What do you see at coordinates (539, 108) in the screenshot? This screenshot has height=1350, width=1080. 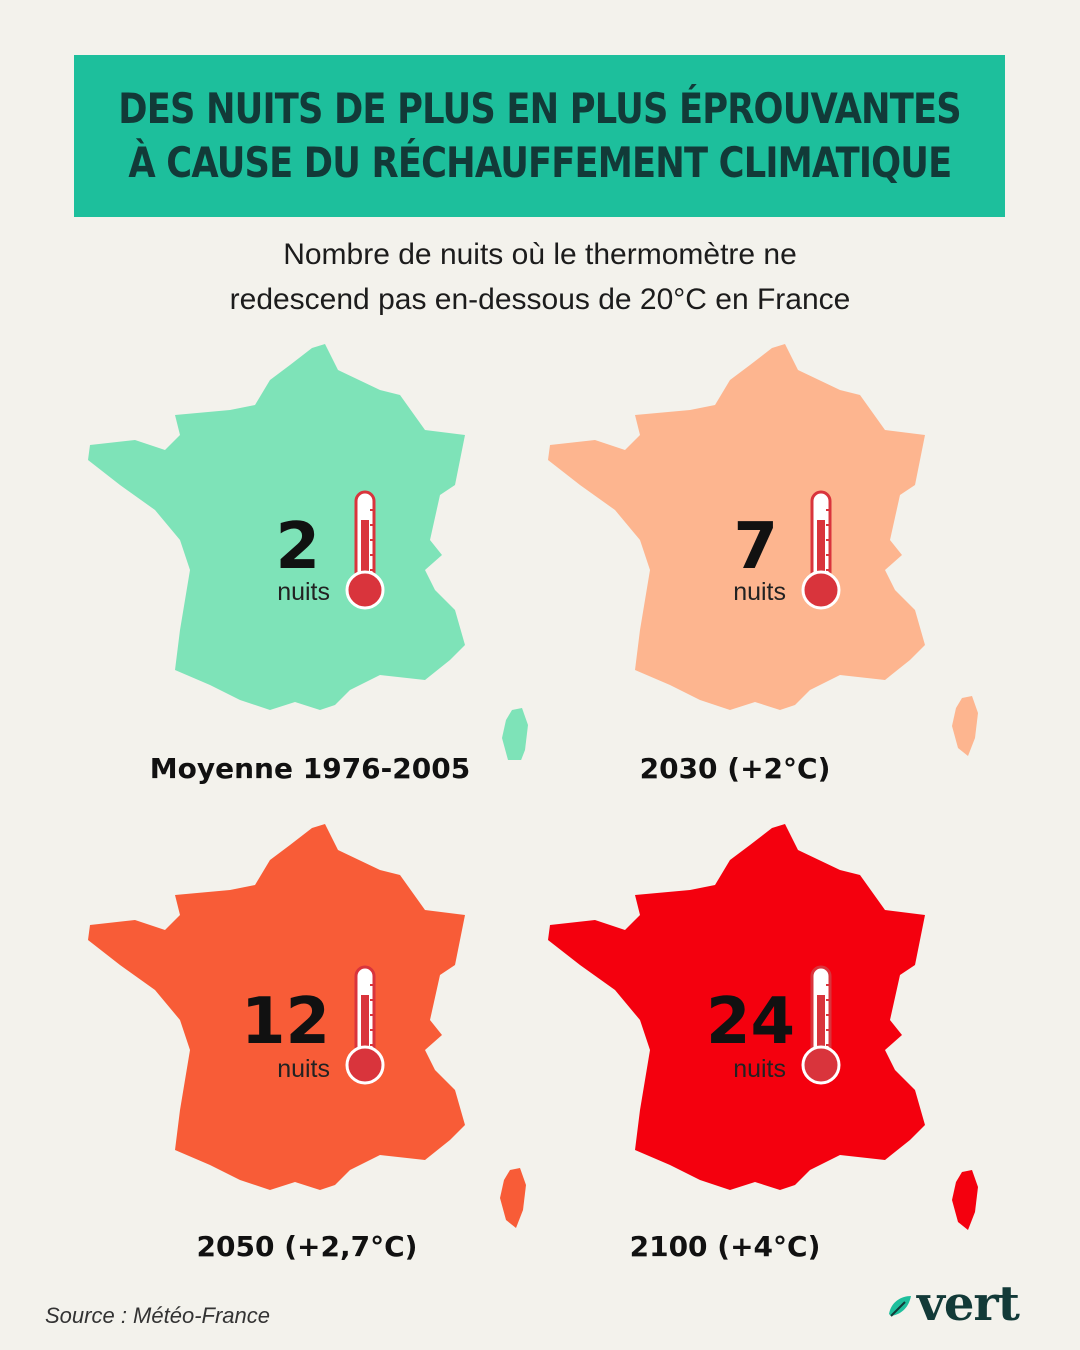 I see `title-line-1: DES NUITS DE PLUS EN PLUS ÉPROUVANTES` at bounding box center [539, 108].